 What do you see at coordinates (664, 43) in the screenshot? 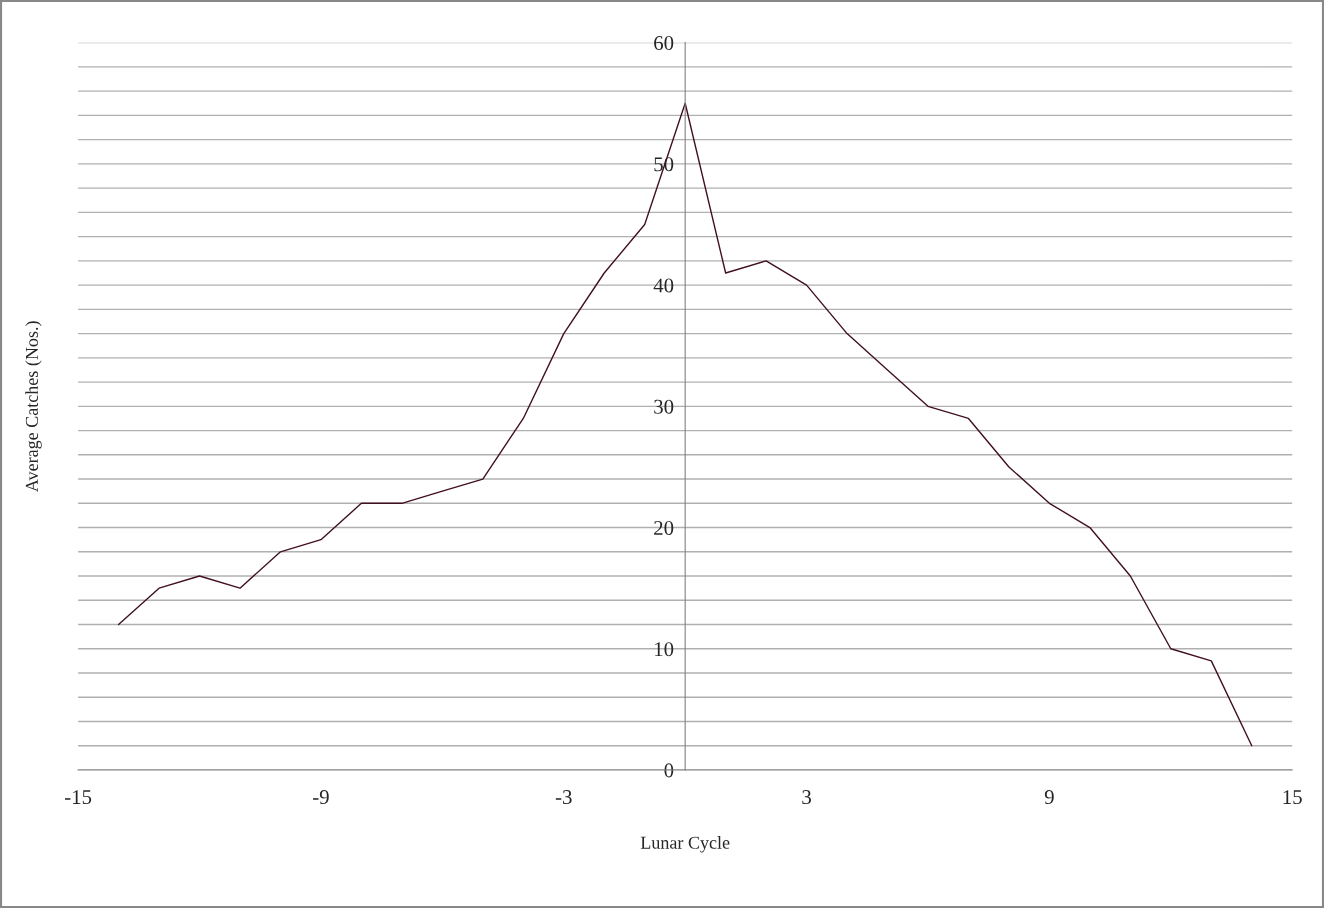
I see `y-tick-label: 60` at bounding box center [664, 43].